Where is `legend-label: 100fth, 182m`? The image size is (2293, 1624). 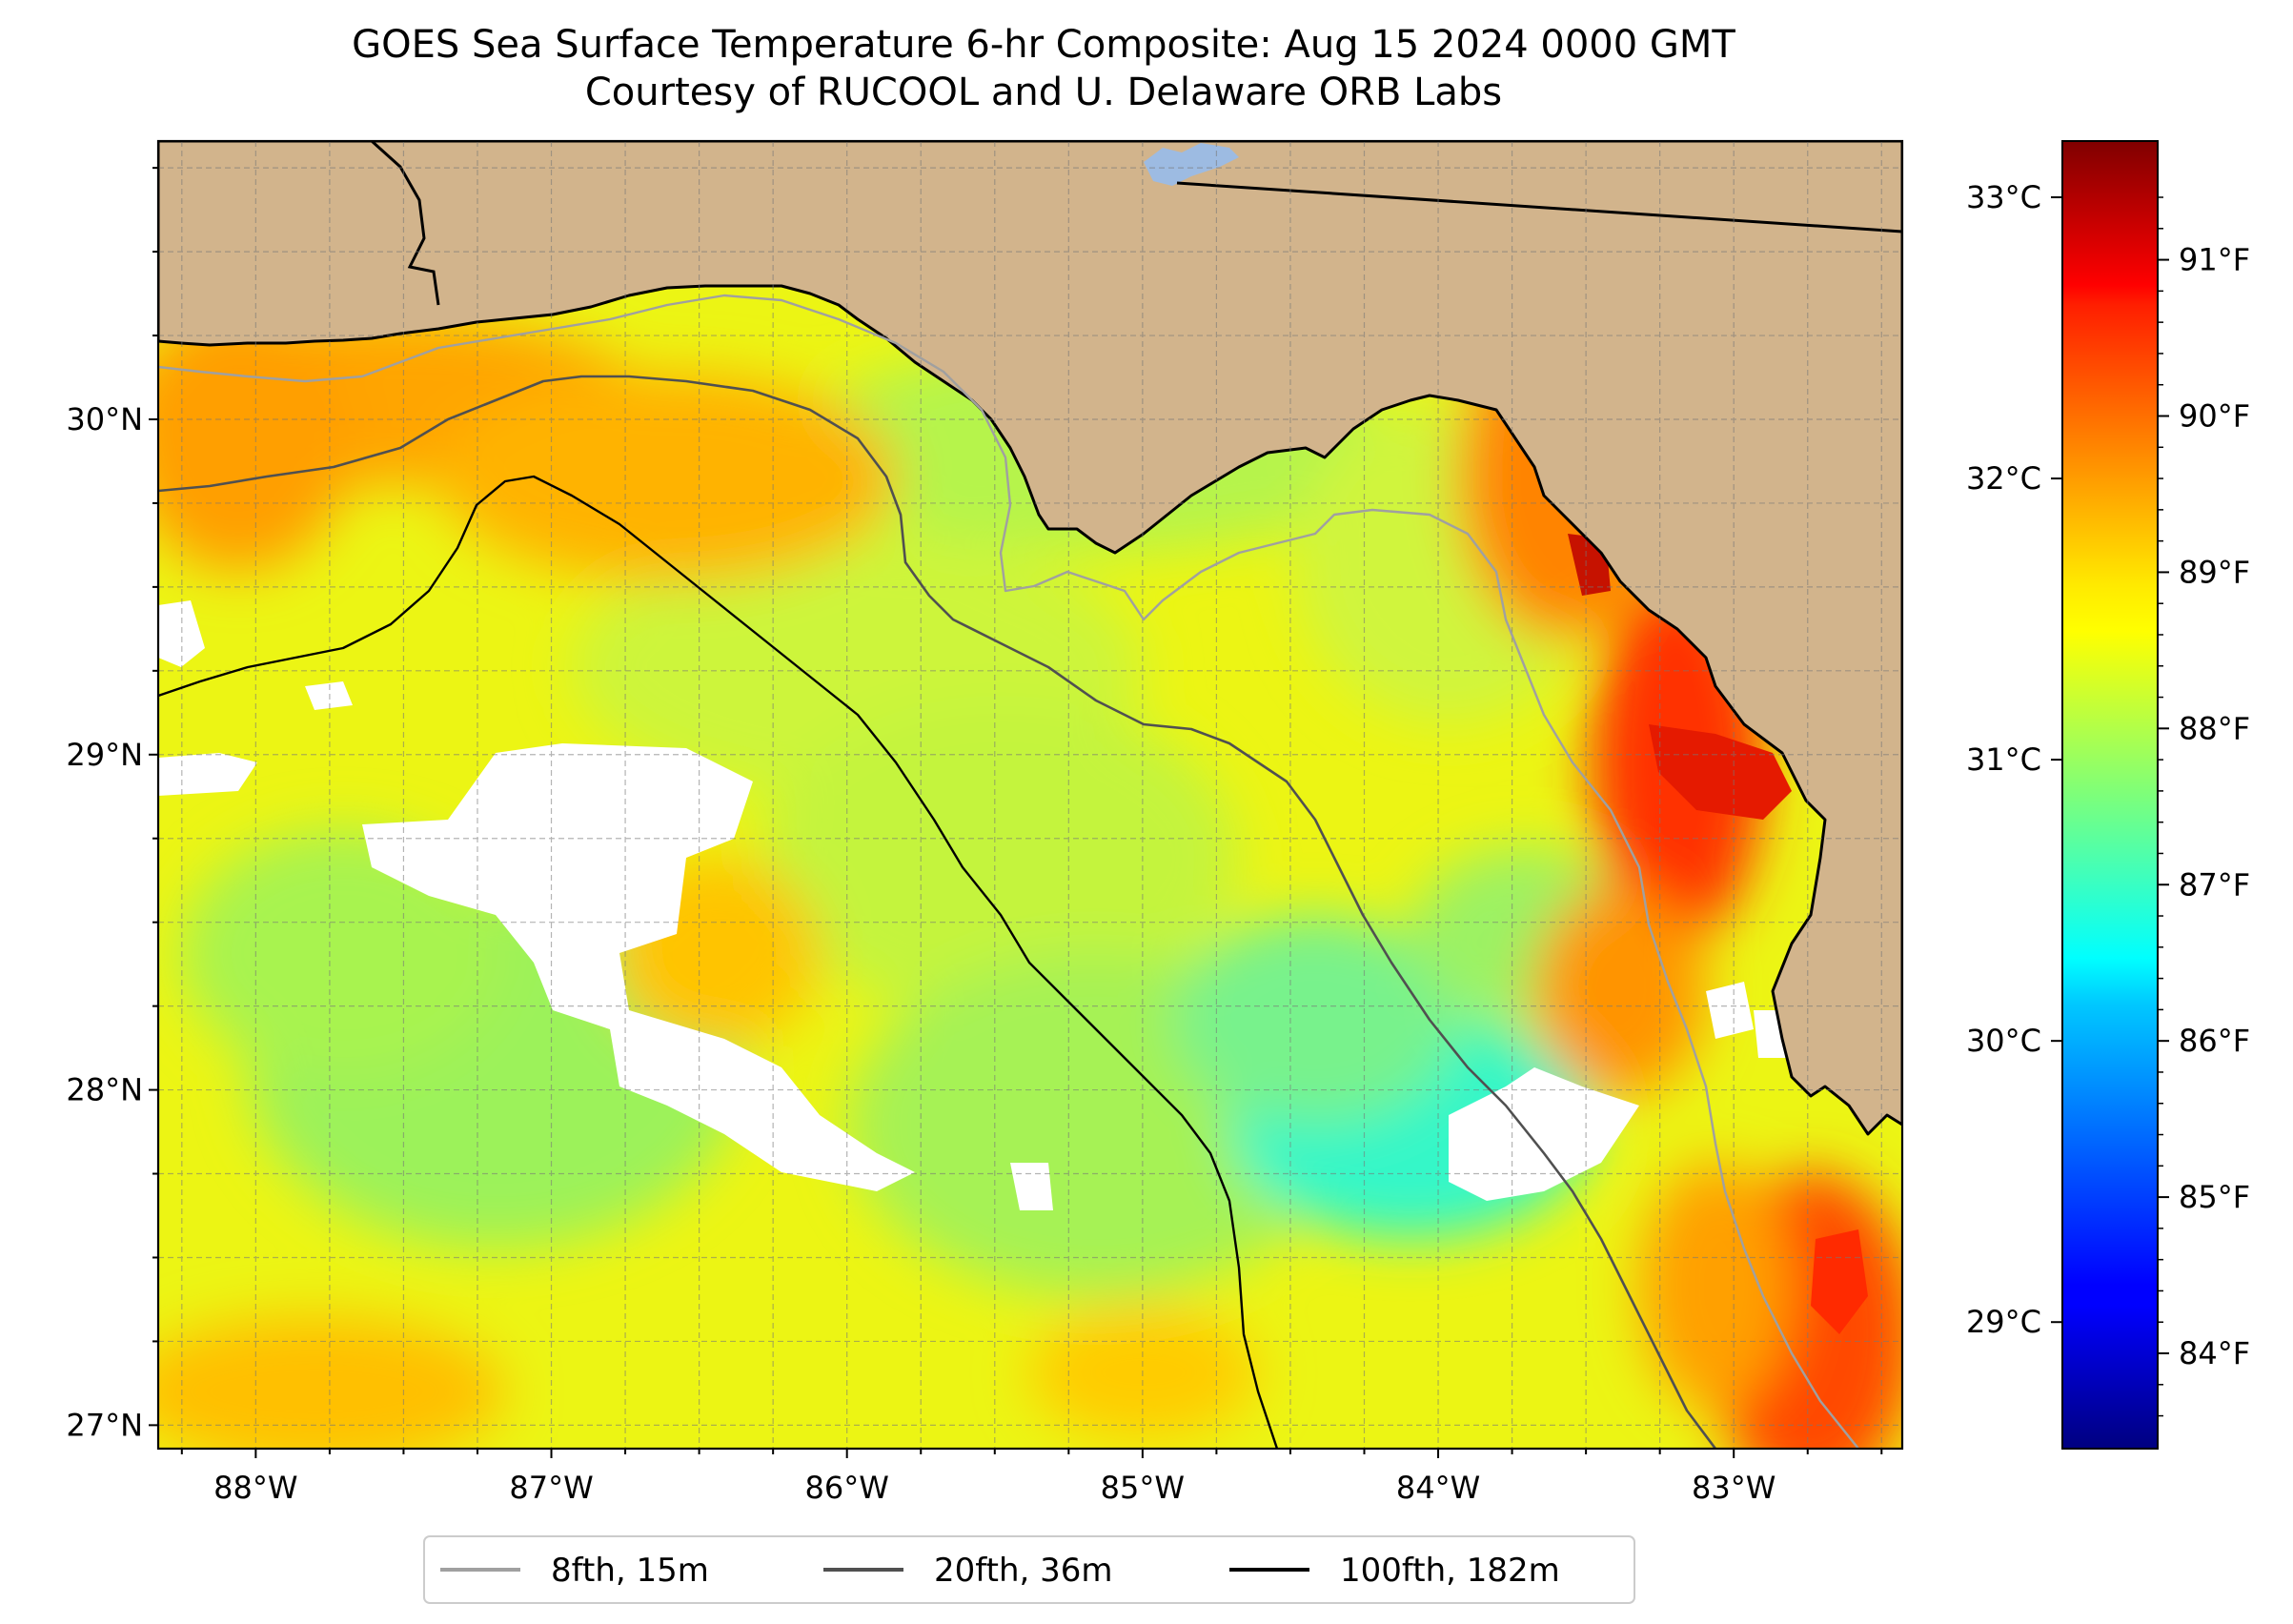
legend-label: 100fth, 182m is located at coordinates (1450, 1571).